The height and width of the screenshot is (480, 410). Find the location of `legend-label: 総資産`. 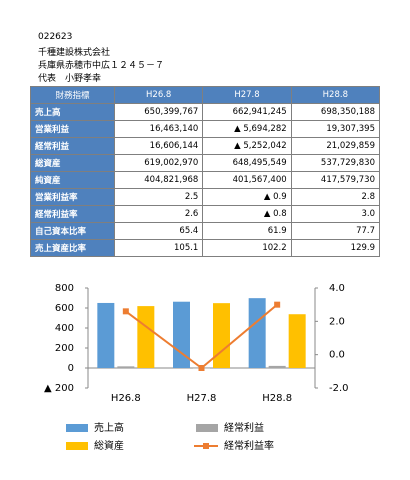

legend-label: 総資産 is located at coordinates (109, 445).